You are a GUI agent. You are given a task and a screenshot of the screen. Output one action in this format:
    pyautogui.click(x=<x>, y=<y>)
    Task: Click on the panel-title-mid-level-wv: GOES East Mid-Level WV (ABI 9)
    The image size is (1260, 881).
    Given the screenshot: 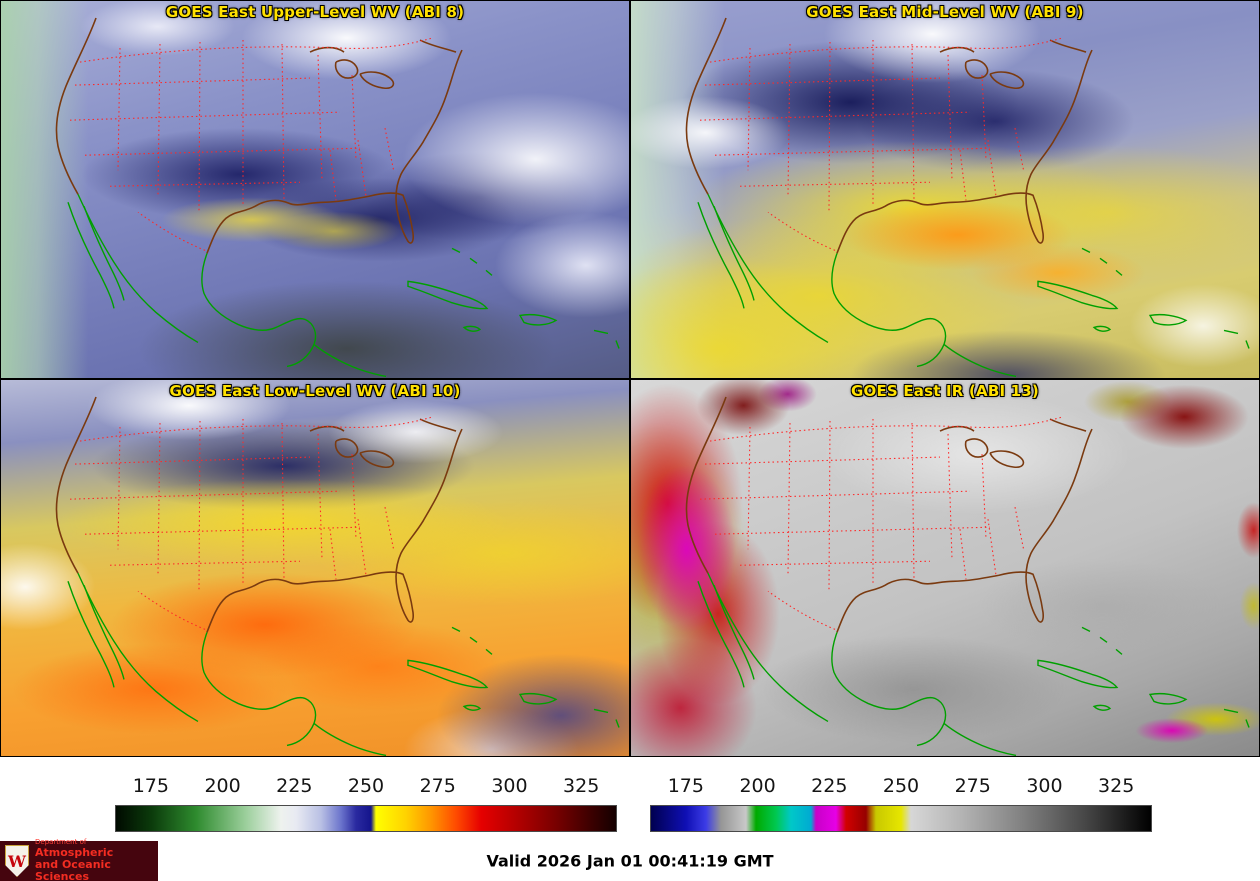 What is the action you would take?
    pyautogui.click(x=945, y=12)
    